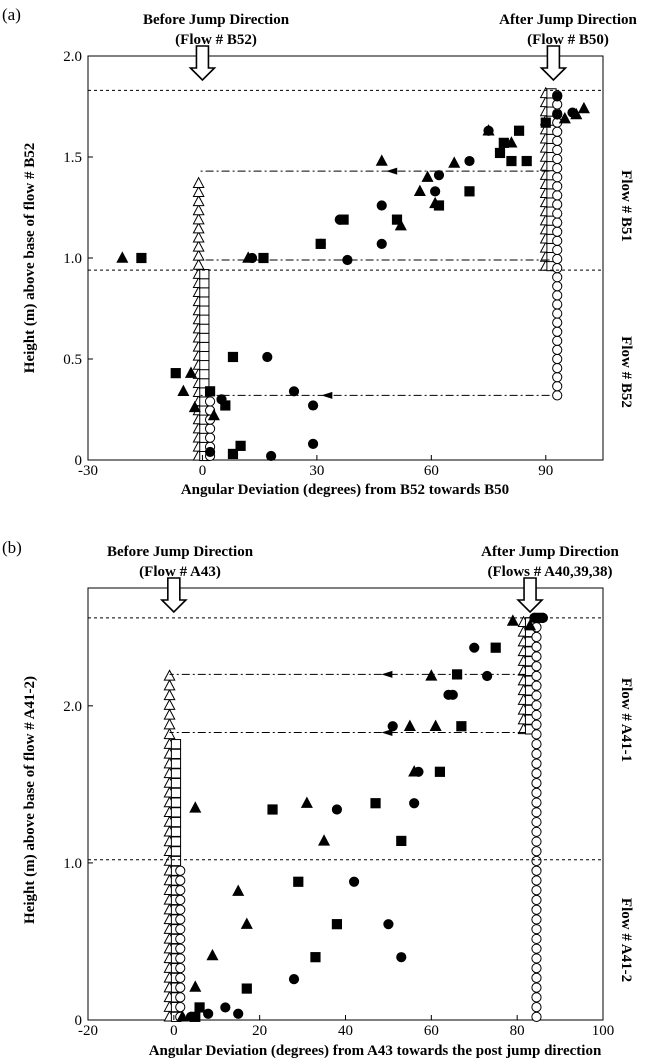  I want to click on flow-label-upper: Flow # A41-1, so click(626, 720).